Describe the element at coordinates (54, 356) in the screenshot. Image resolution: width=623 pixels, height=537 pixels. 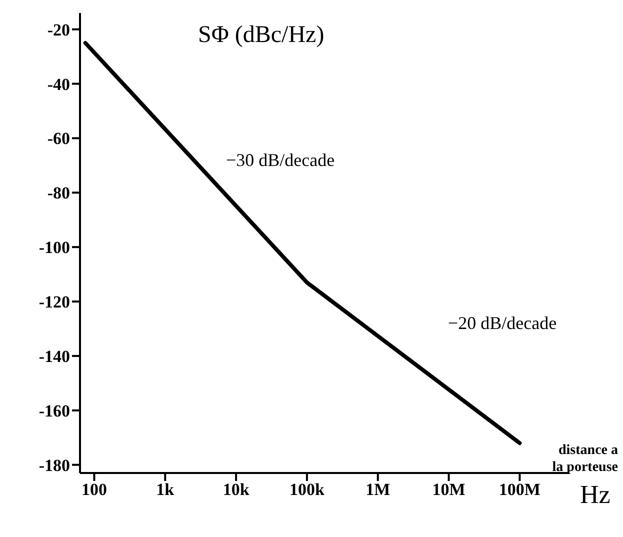
I see `y-tick-label: -140` at that location.